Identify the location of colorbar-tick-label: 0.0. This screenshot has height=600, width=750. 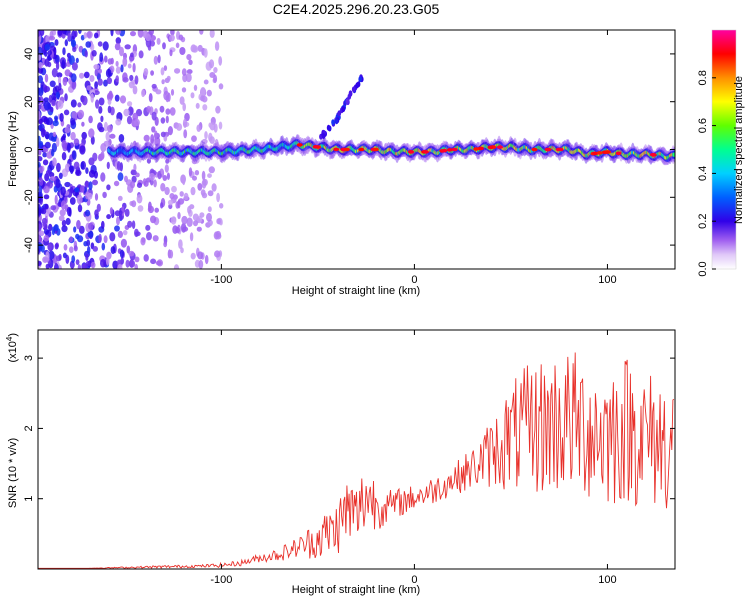
(703, 268).